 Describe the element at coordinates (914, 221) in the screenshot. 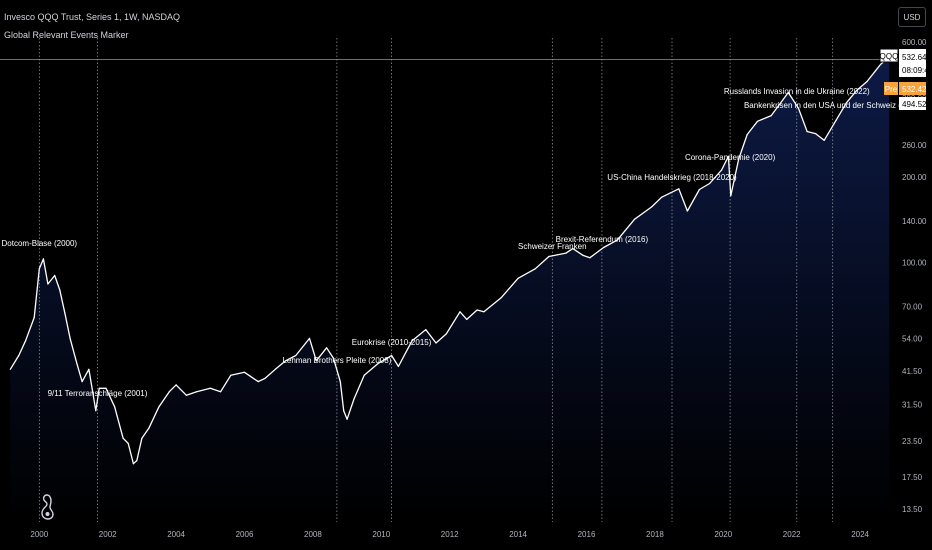

I see `y-tick-label: 140.00` at that location.